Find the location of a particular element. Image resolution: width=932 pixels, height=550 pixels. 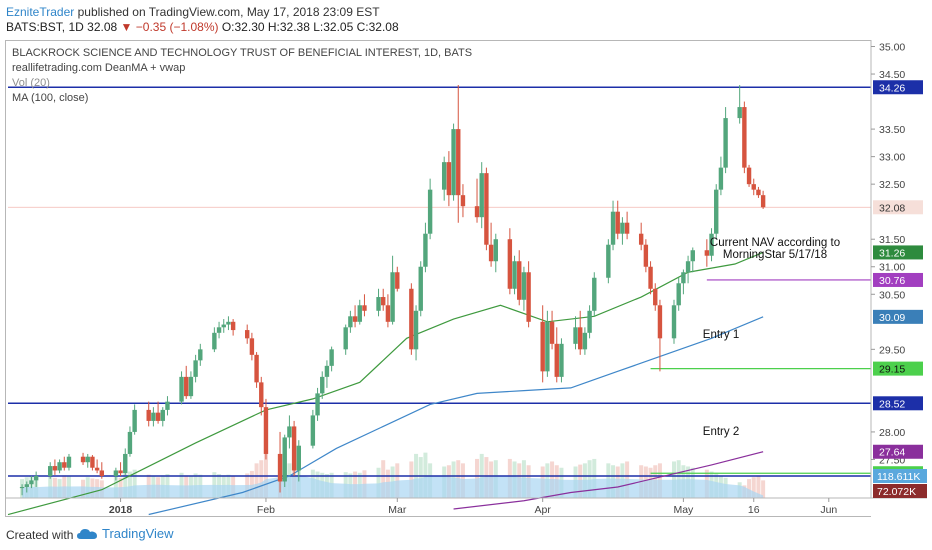

volume-label-box is located at coordinates (900, 491).